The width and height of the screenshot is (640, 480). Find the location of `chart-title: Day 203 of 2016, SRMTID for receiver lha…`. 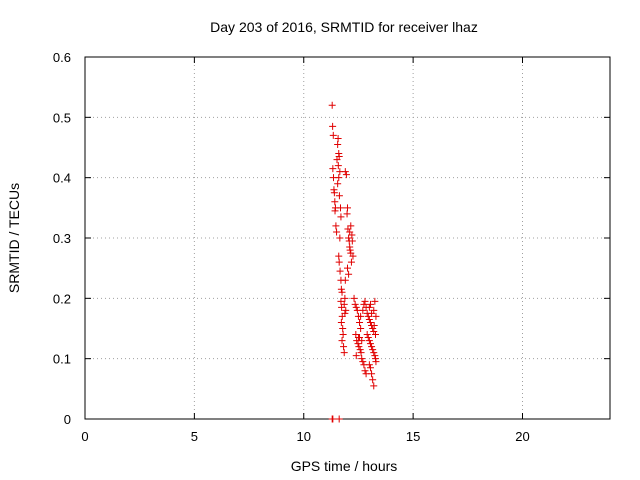

chart-title: Day 203 of 2016, SRMTID for receiver lha… is located at coordinates (344, 27).